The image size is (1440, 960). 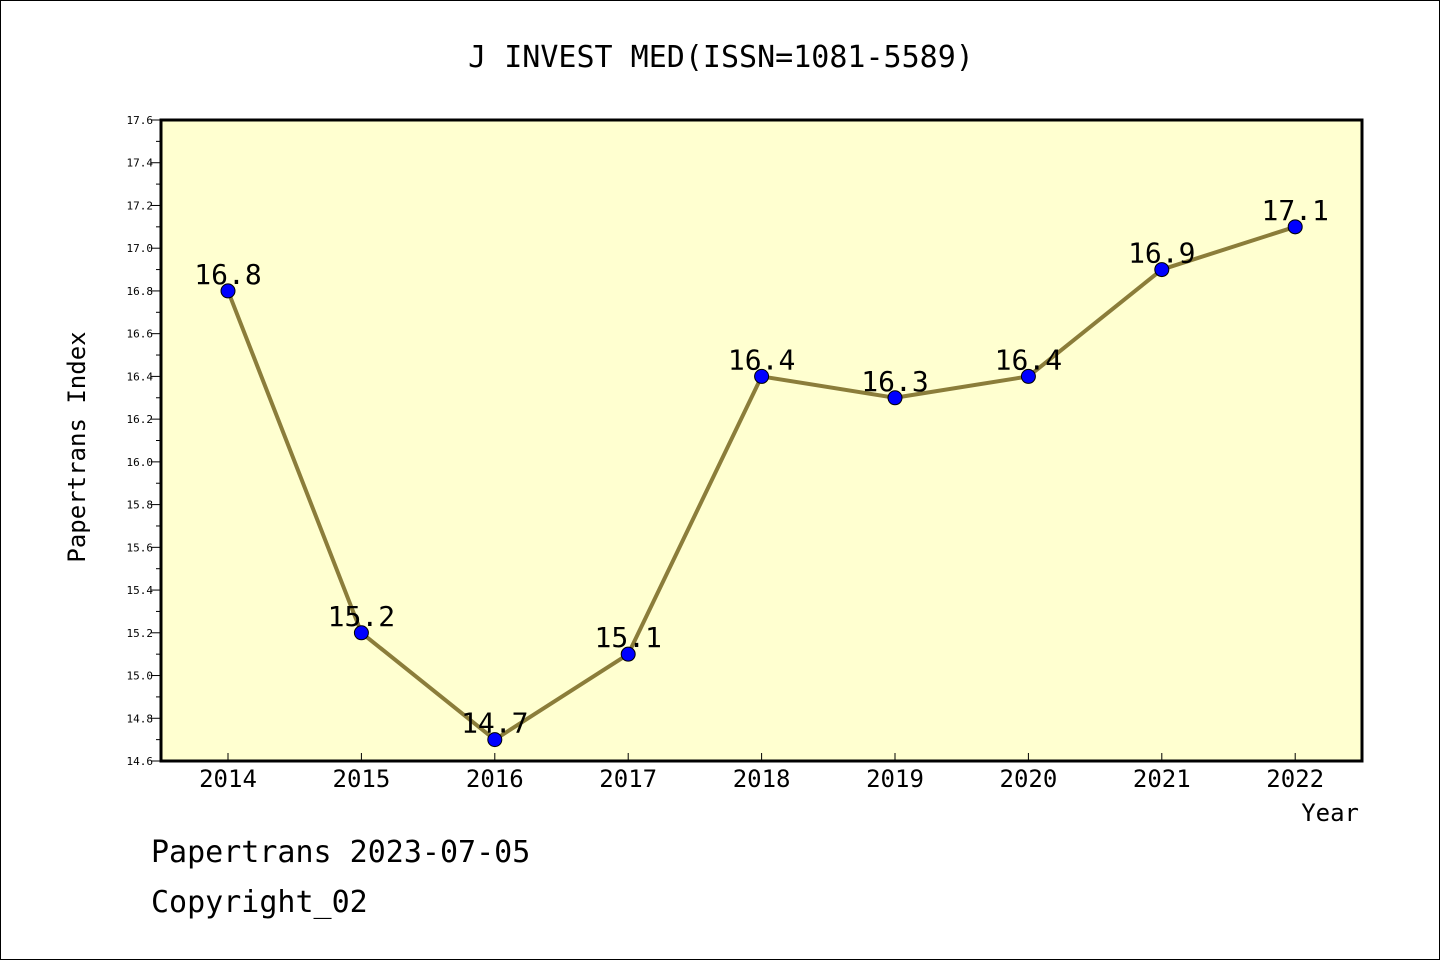 I want to click on y-tick-label: 17.4, so click(x=140, y=163).